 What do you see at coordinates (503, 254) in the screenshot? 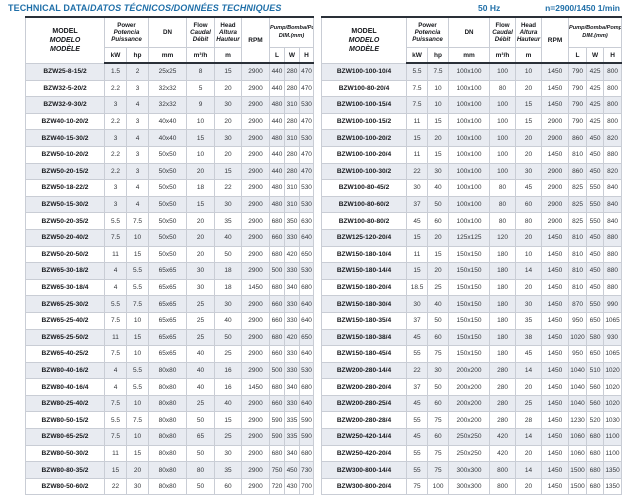
I see `value-cell: 180` at bounding box center [503, 254].